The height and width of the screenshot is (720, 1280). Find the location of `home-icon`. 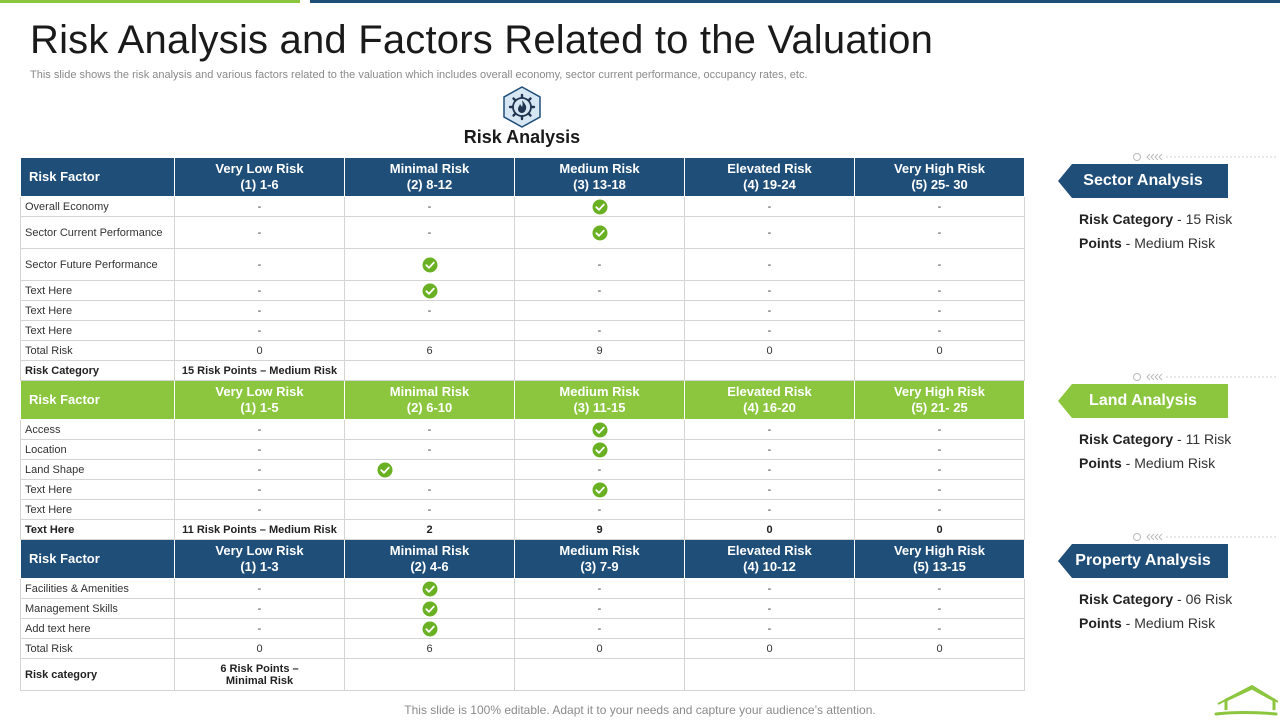

home-icon is located at coordinates (1245, 702).